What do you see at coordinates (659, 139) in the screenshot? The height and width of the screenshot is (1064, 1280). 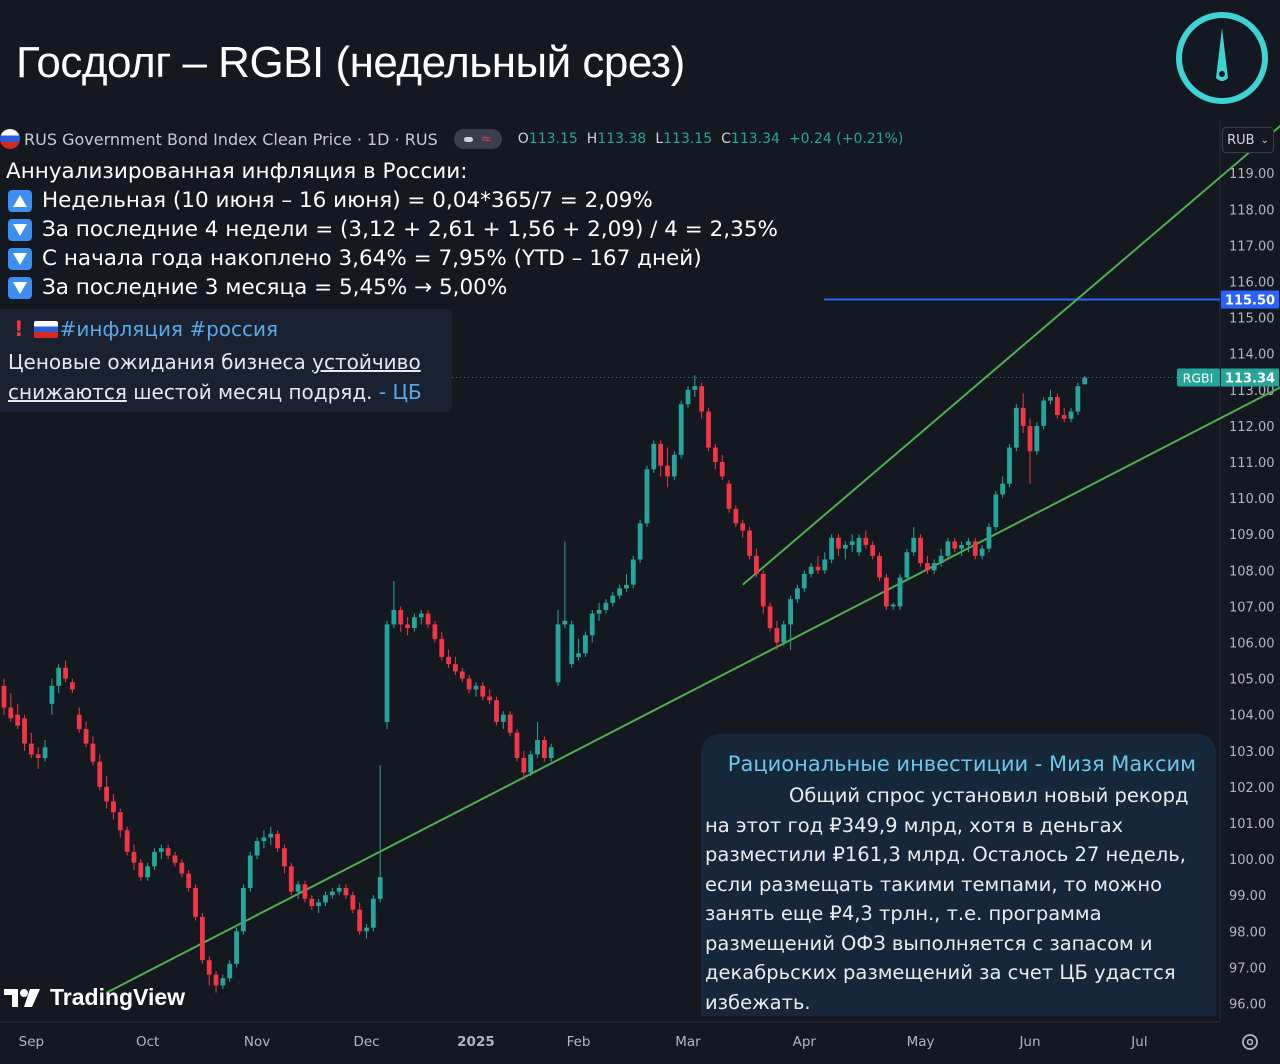 I see `low-label: L` at bounding box center [659, 139].